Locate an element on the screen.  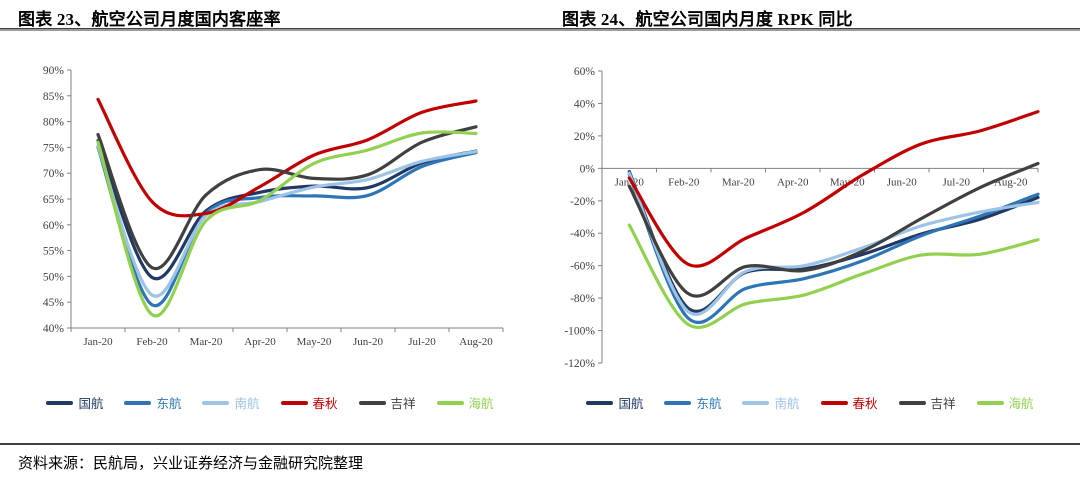
y-axis-tick-label: -40% is located at coordinates (582, 234).